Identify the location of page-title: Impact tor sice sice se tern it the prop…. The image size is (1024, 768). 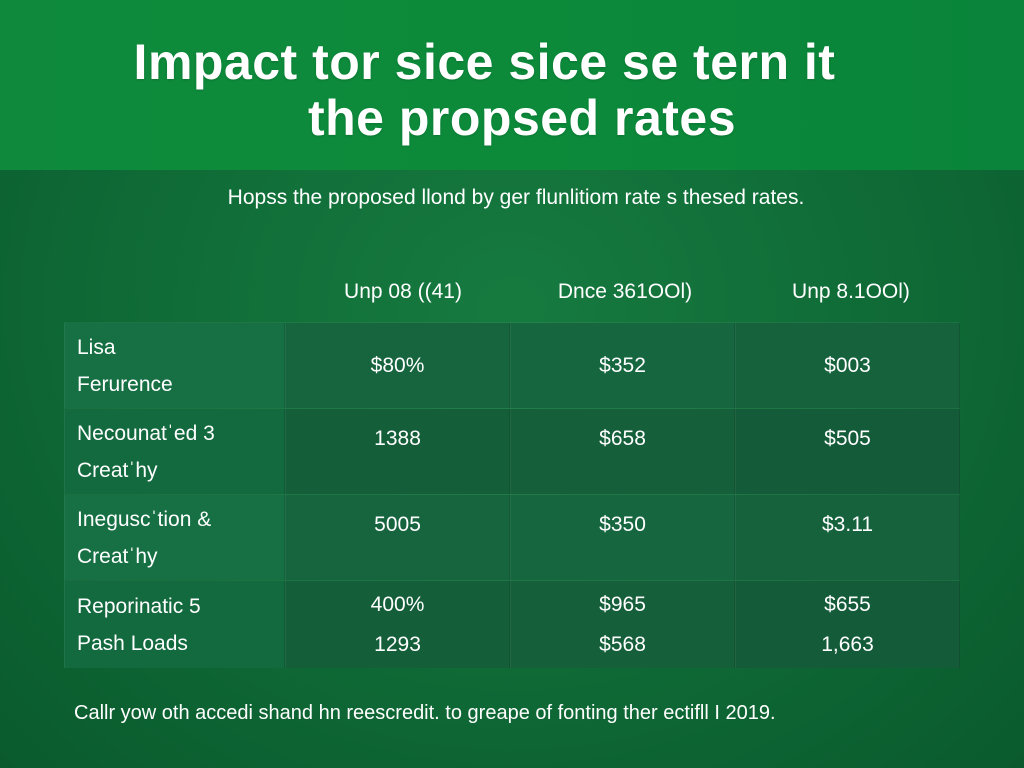
(512, 90).